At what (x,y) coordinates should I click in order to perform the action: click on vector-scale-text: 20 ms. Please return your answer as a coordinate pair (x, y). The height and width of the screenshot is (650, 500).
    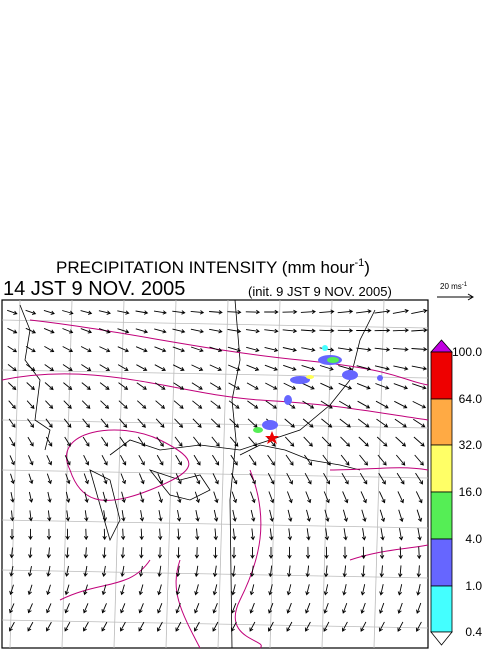
    Looking at the image, I should click on (451, 286).